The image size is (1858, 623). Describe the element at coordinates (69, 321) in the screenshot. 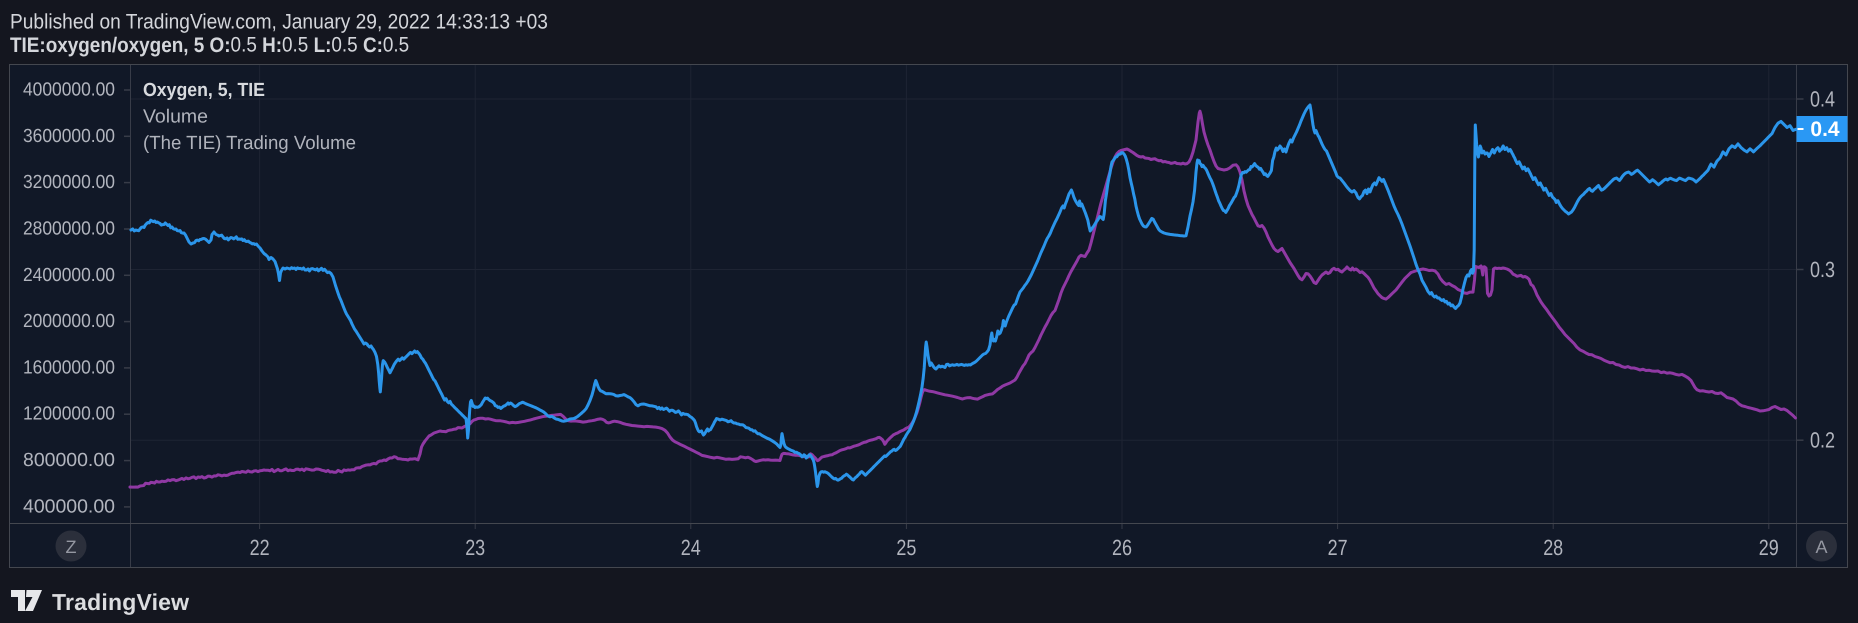

I see `svg-text: 2000000.00` at that location.